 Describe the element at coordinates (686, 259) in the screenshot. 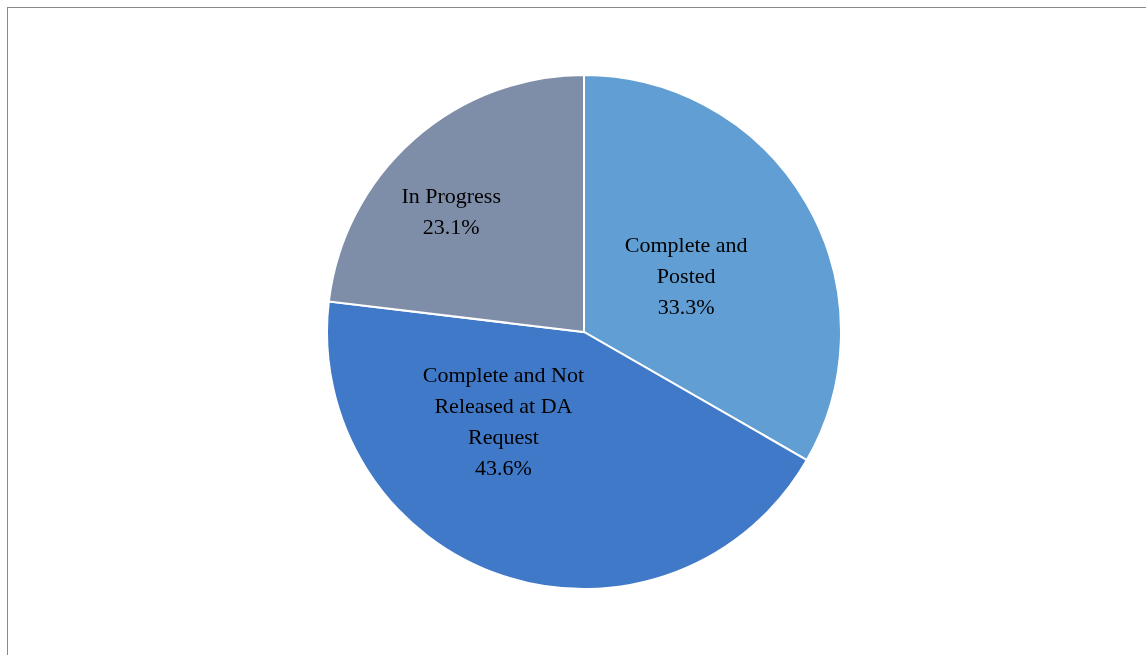

I see `slice-label: Complete and Posted` at that location.